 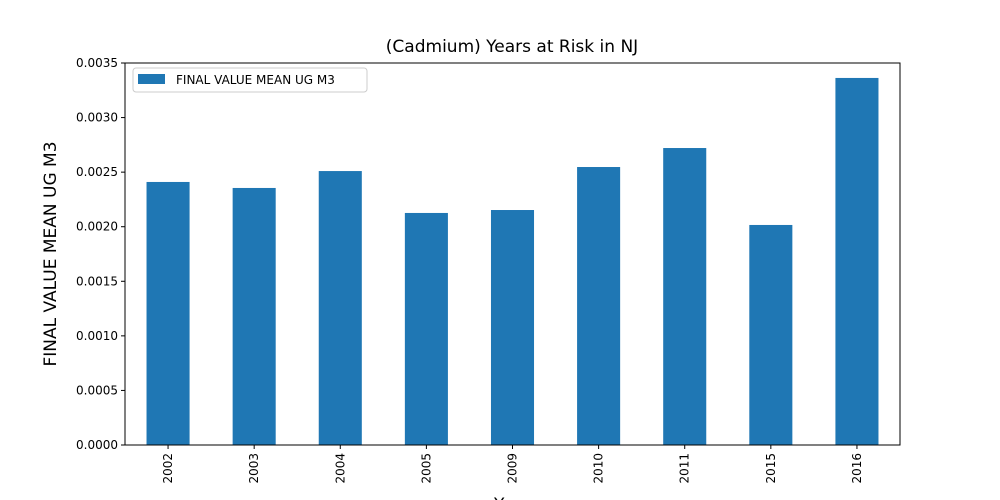 What do you see at coordinates (168, 468) in the screenshot?
I see `x-tick-label: 2002` at bounding box center [168, 468].